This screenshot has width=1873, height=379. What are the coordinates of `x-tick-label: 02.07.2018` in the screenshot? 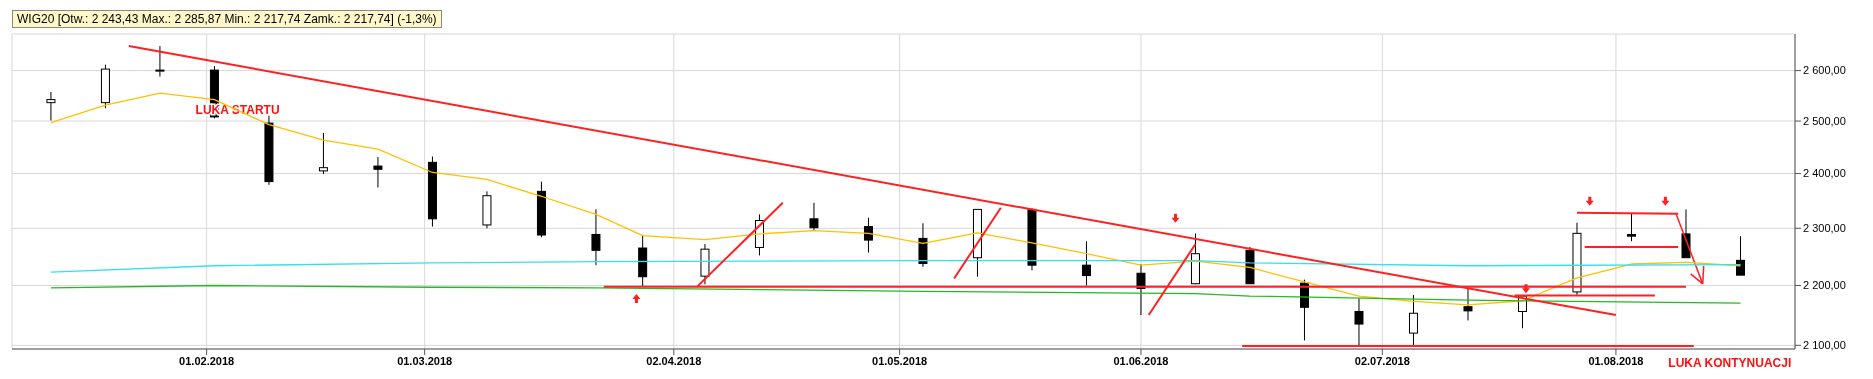 It's located at (1382, 360).